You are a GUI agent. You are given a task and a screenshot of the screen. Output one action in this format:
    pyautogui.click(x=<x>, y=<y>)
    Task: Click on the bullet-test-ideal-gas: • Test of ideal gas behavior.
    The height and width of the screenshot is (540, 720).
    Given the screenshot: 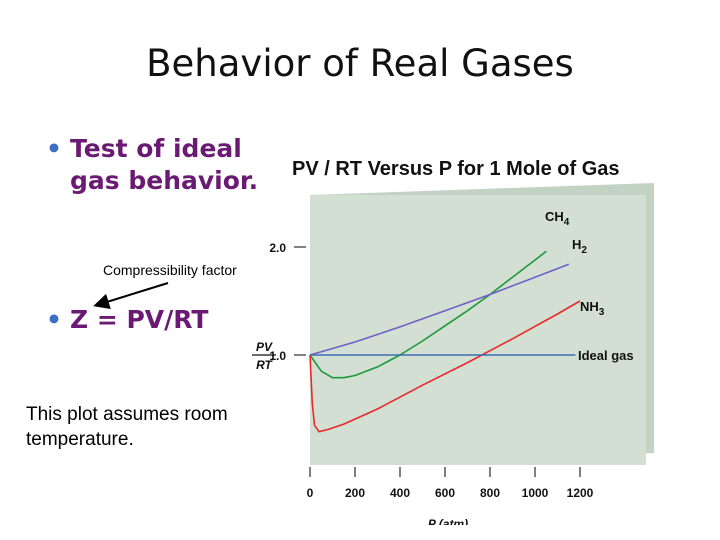 What is the action you would take?
    pyautogui.click(x=158, y=165)
    